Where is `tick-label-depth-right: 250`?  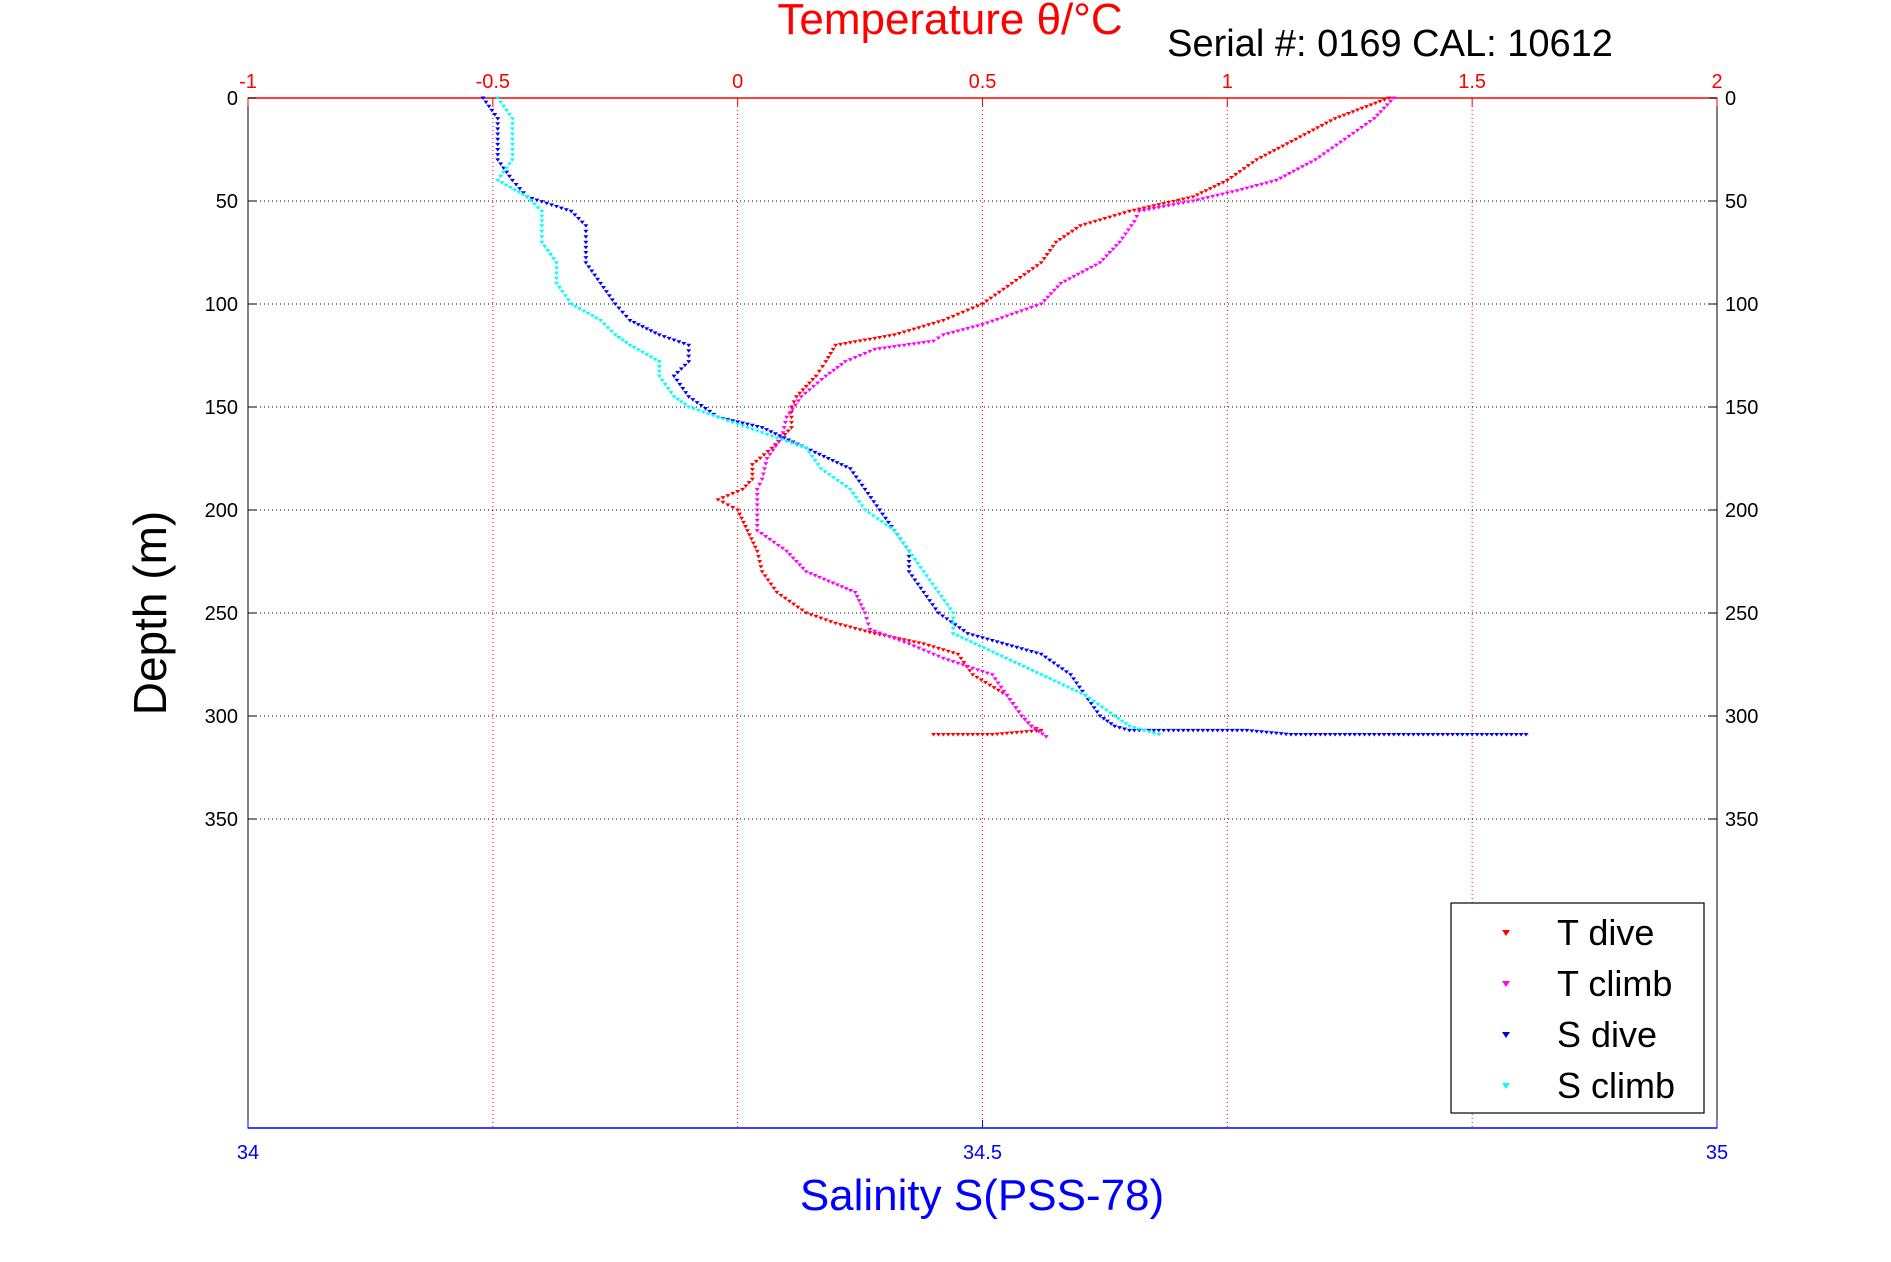 tick-label-depth-right: 250 is located at coordinates (1741, 614).